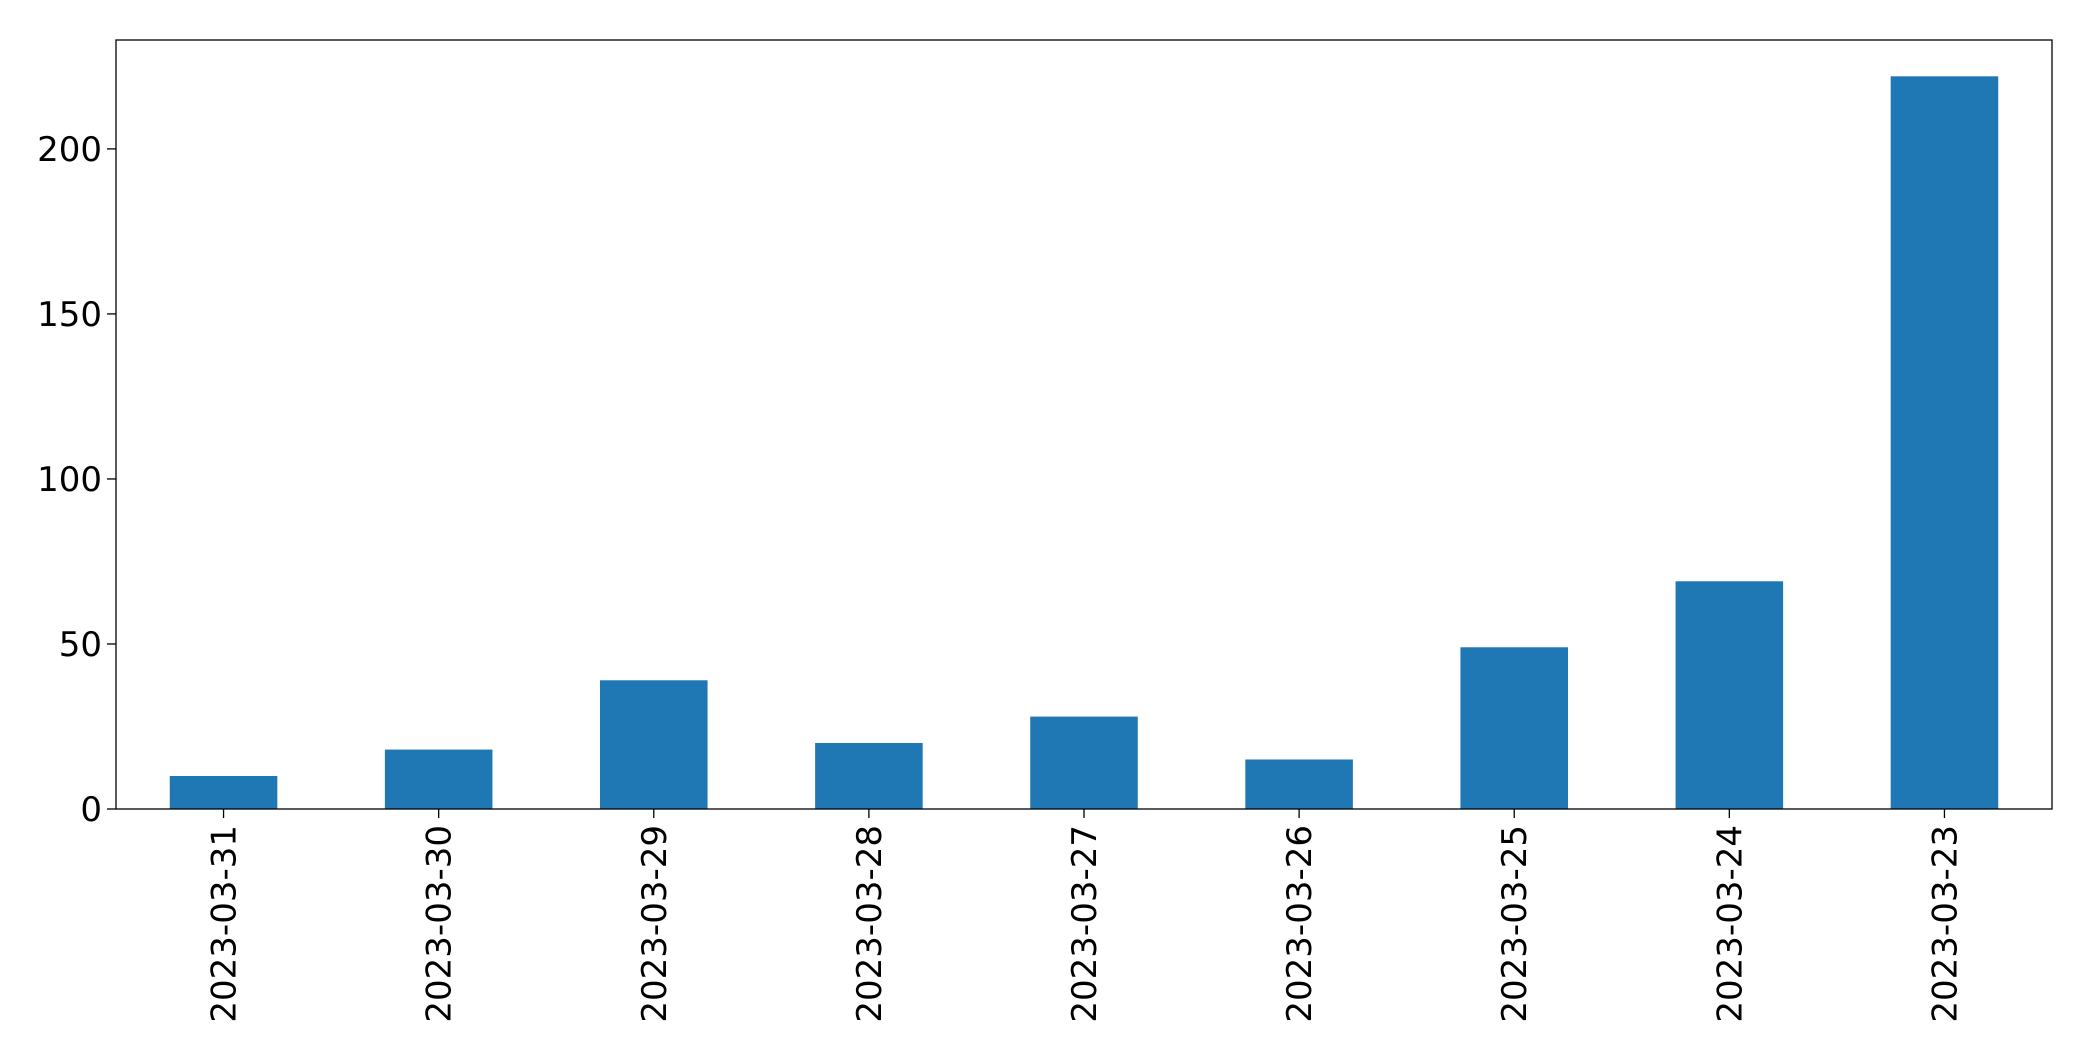 This screenshot has width=2093, height=1061. I want to click on x-tick-label: 2023-03-29, so click(655, 924).